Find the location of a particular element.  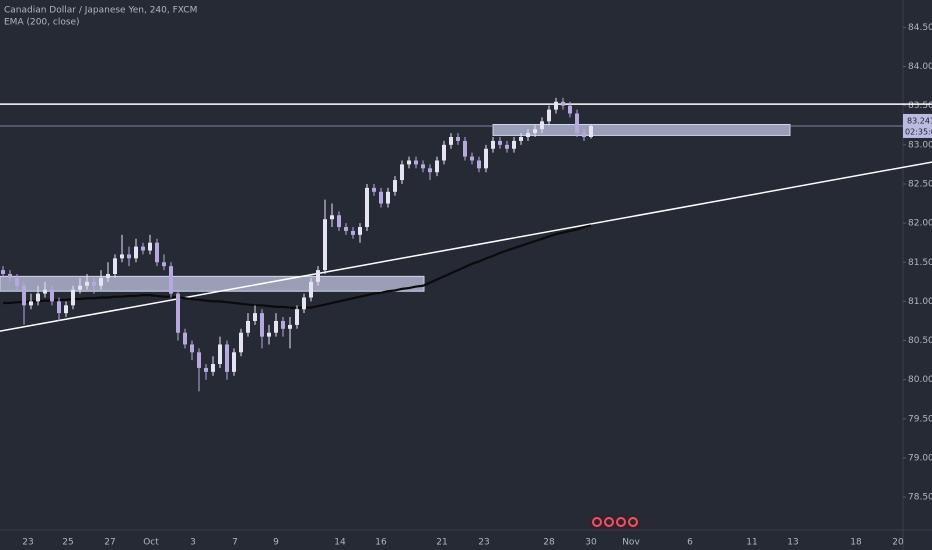

logo is located at coordinates (615, 522).